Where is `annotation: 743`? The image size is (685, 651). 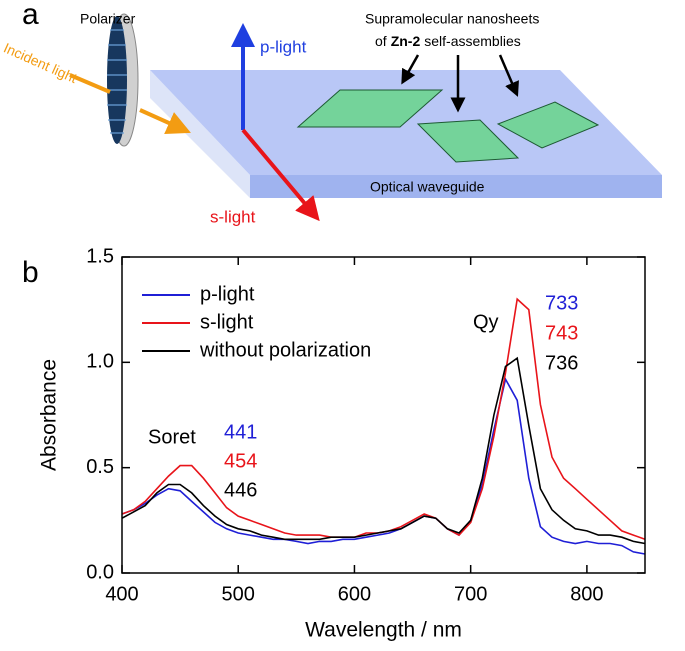
annotation: 743 is located at coordinates (561, 333).